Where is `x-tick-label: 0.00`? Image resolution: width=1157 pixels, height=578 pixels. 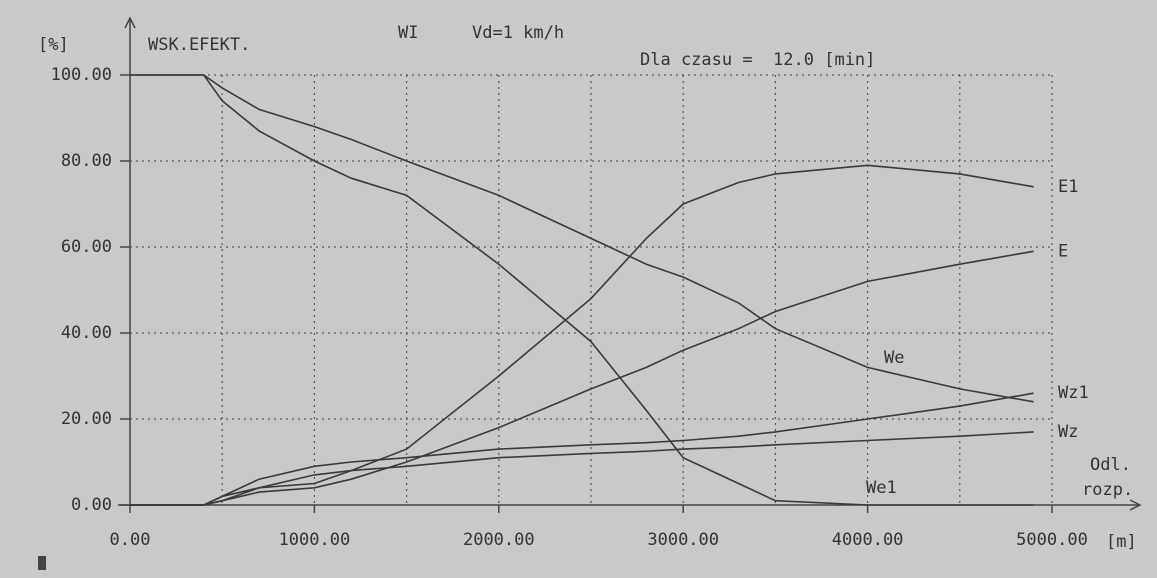
x-tick-label: 0.00 is located at coordinates (130, 540).